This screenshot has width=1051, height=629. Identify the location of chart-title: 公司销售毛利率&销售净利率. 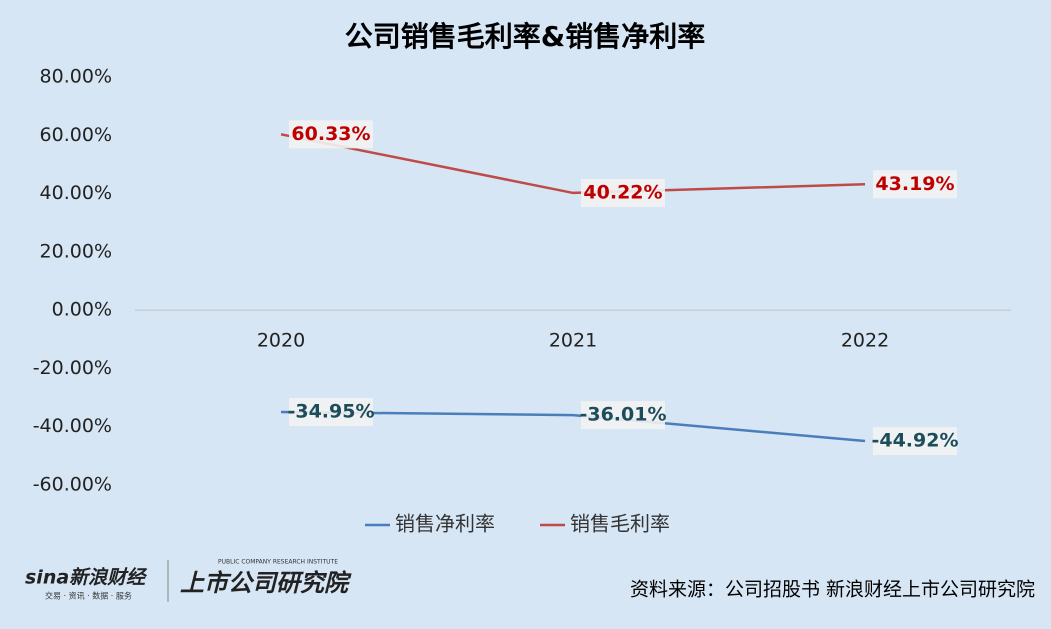
(525, 36).